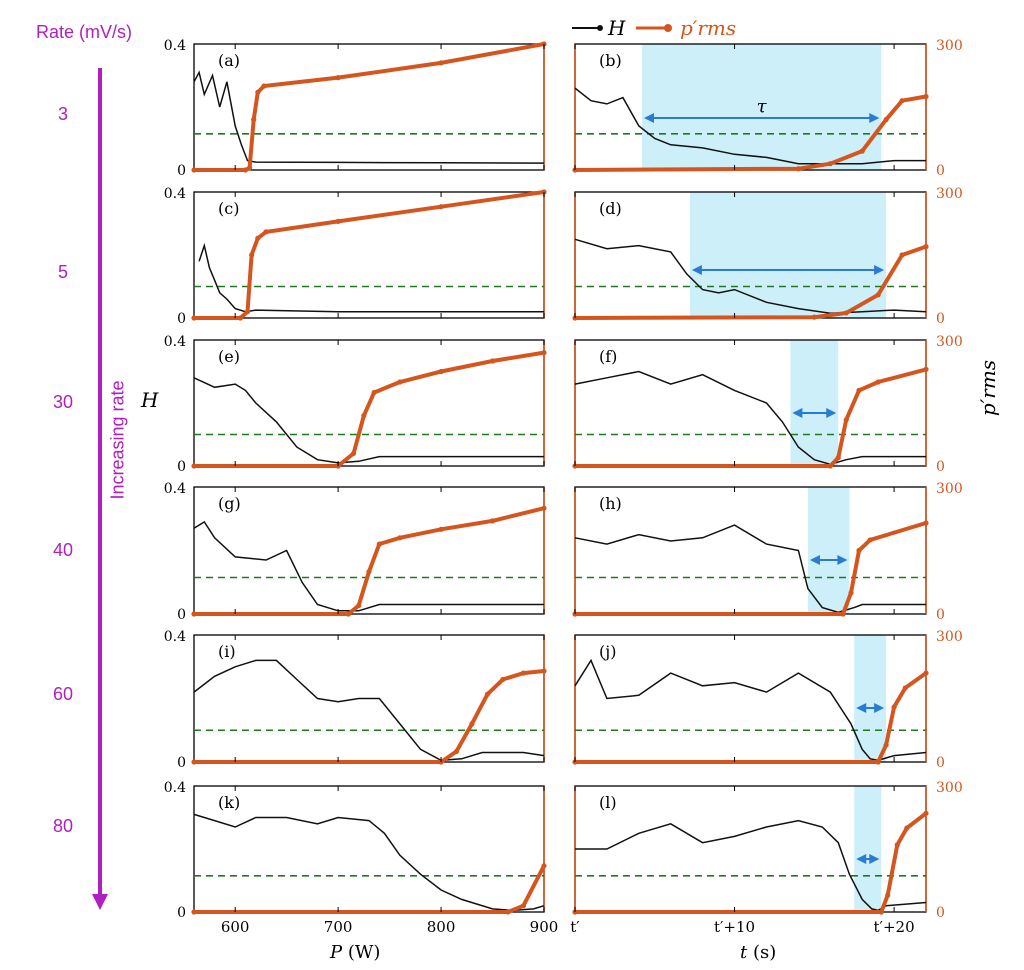 This screenshot has height=970, width=1024. I want to click on panel-label: (k), so click(229, 802).